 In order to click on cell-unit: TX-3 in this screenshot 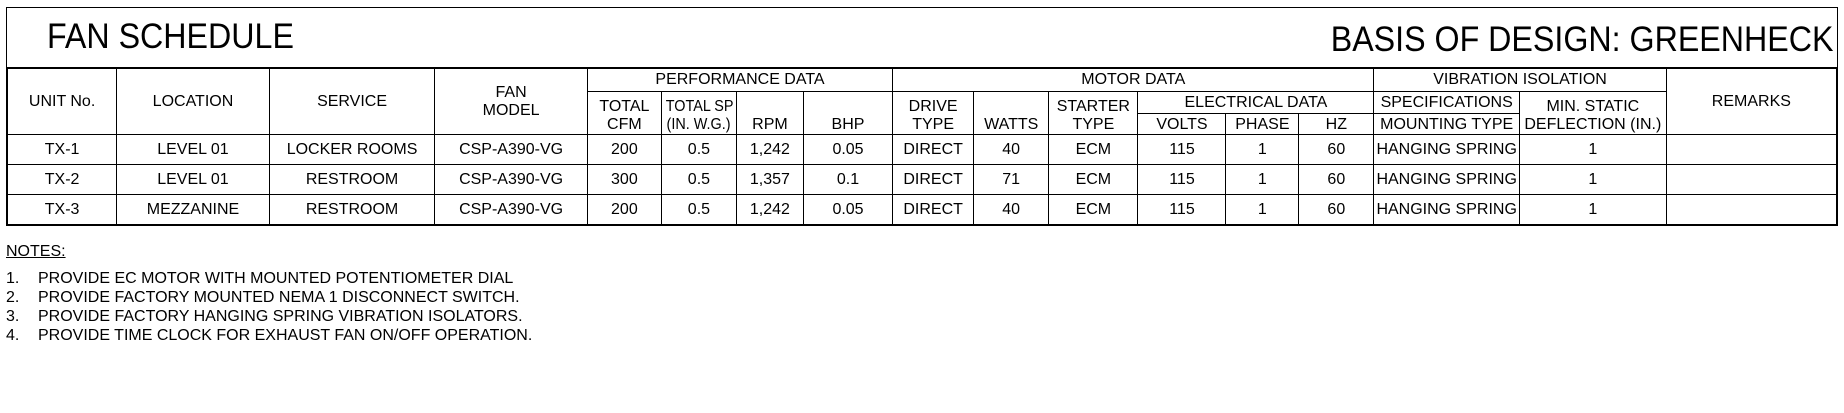, I will do `click(62, 209)`.